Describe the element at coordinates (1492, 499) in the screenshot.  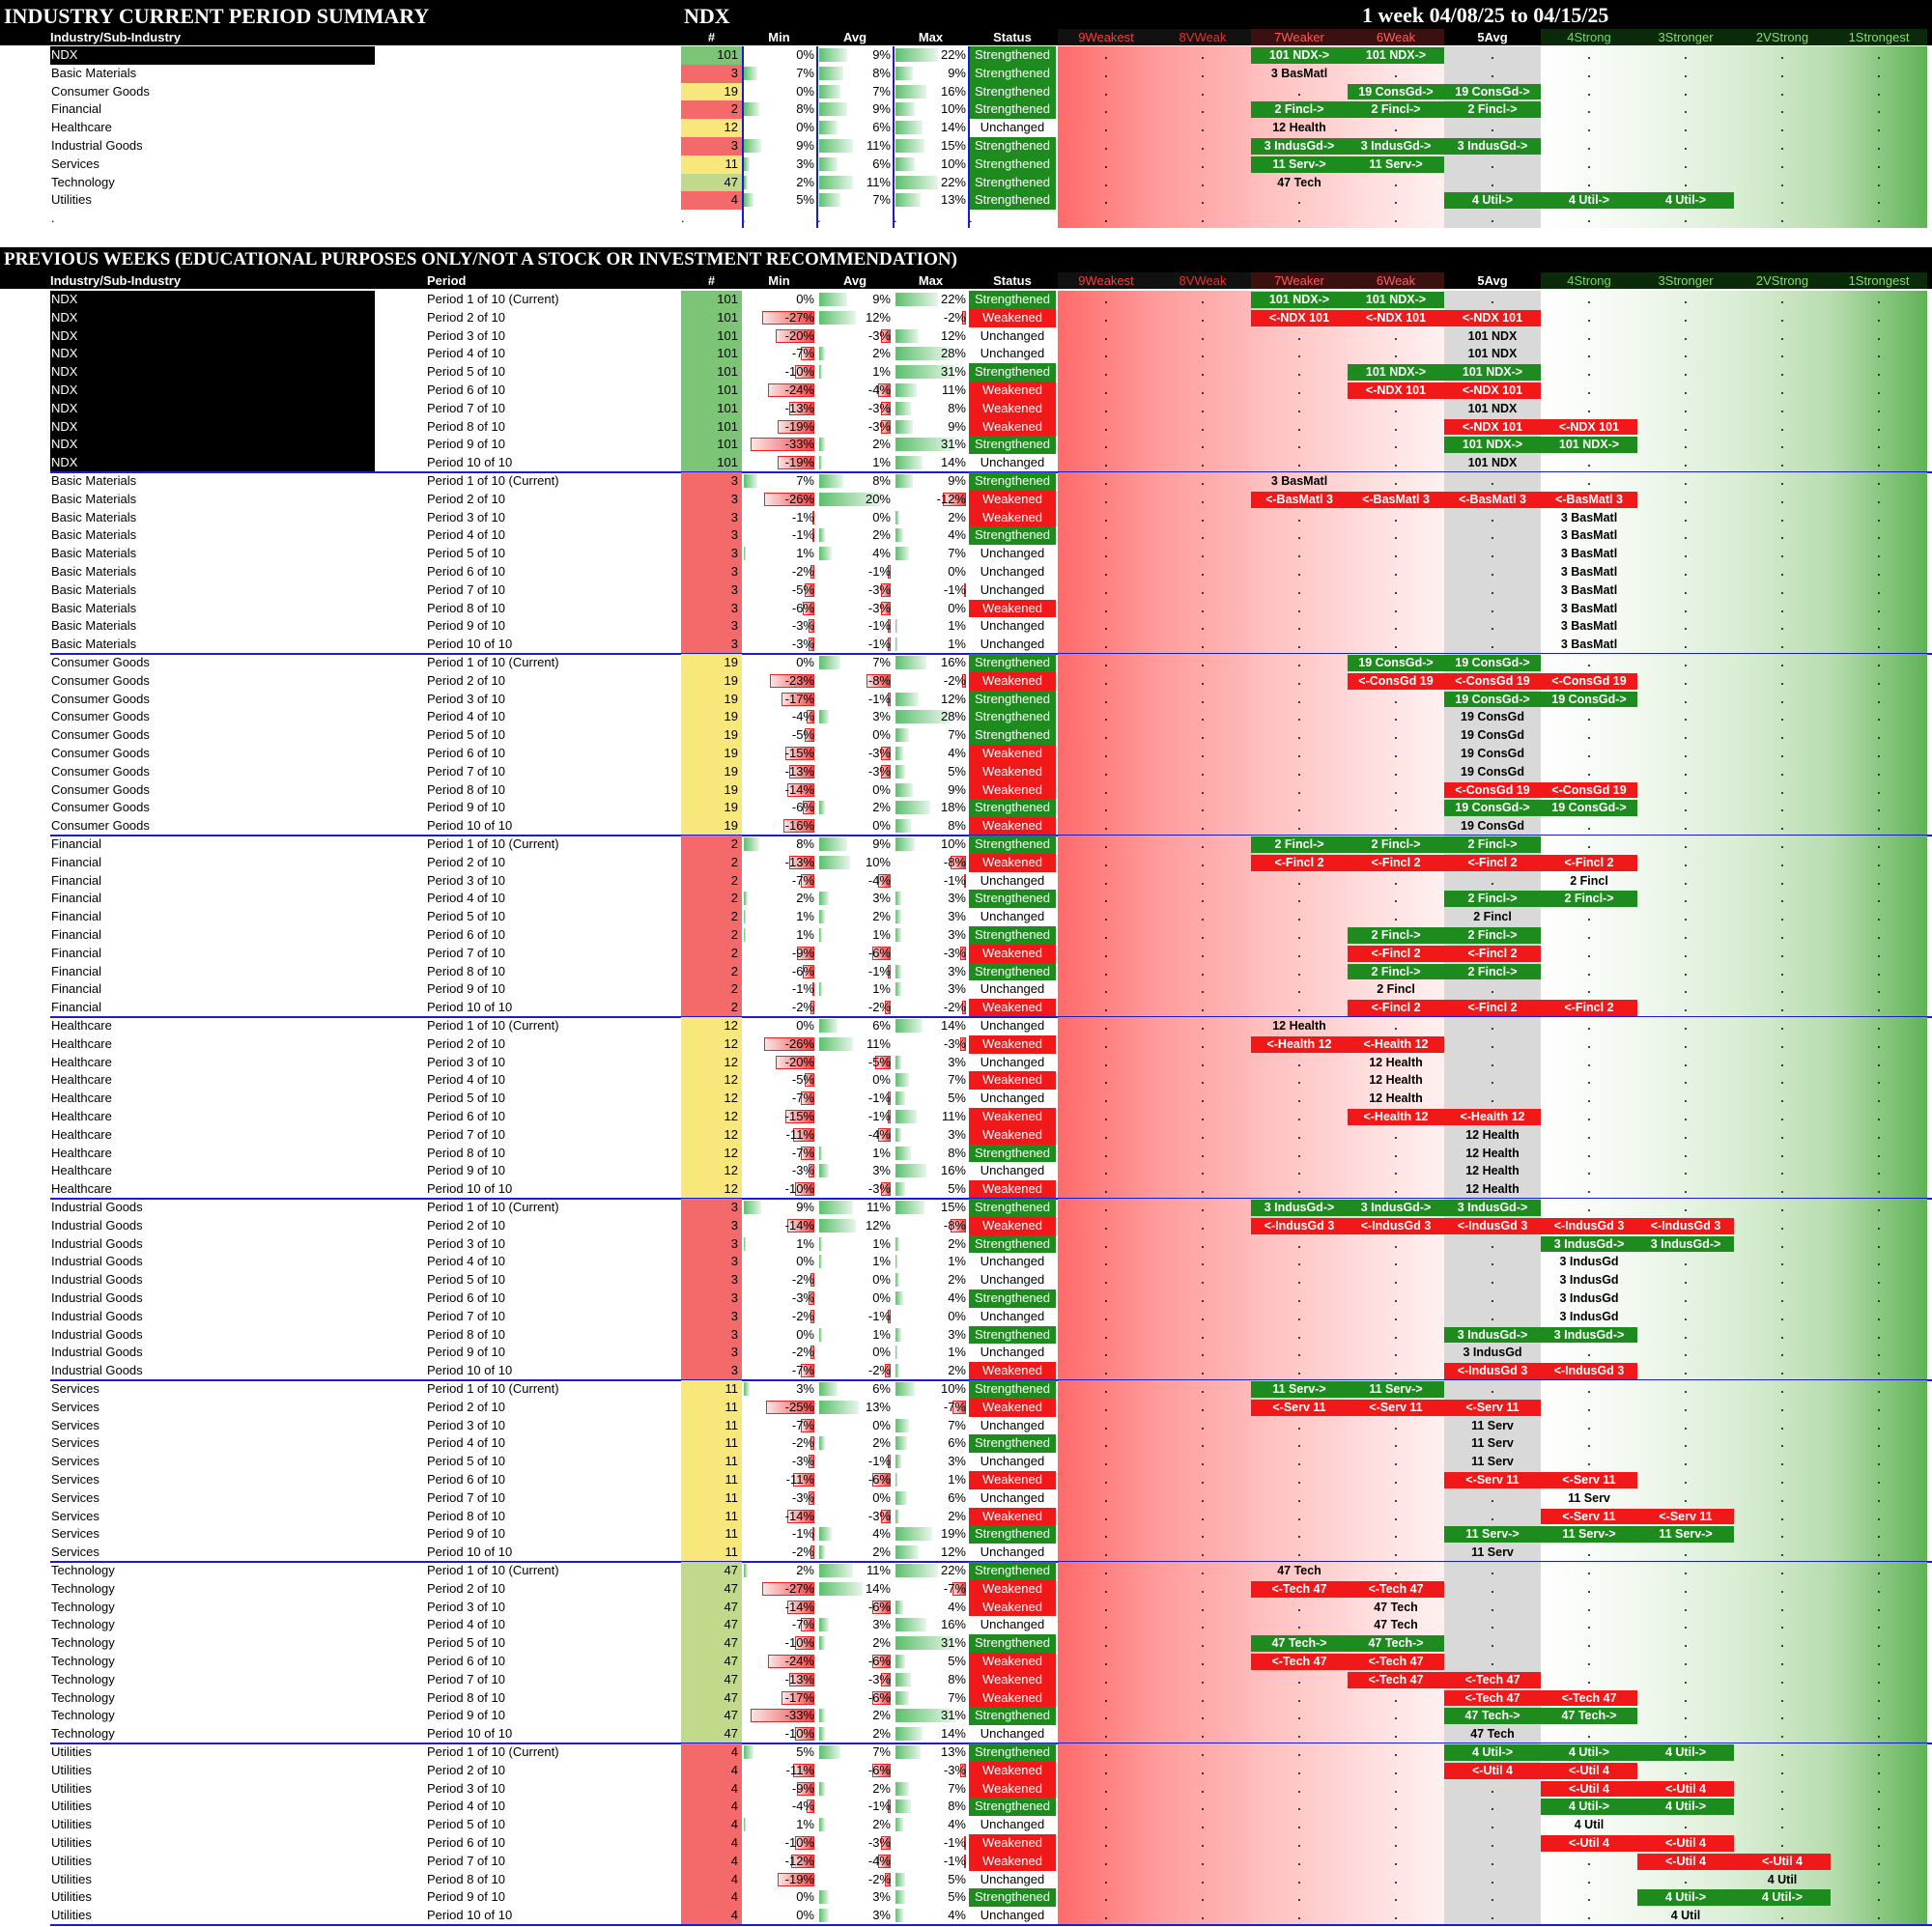
I see `row-bucket-5: <-BasMatl 3` at that location.